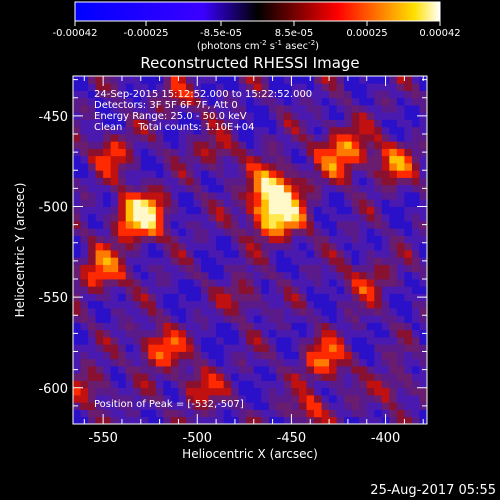 The image size is (500, 500). I want to click on colorbar-tick-label: 0.00042, so click(439, 33).